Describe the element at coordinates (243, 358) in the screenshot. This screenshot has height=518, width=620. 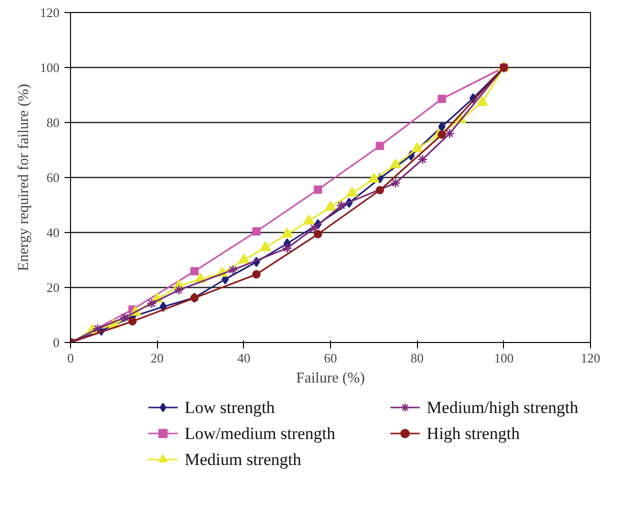
I see `x-tick-label: 40` at that location.